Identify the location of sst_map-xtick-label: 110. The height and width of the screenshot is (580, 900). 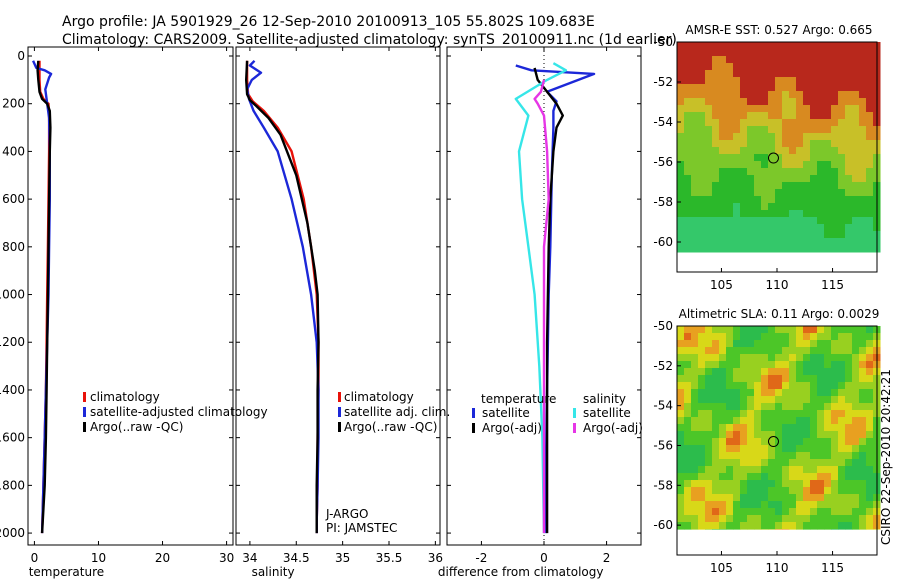
(777, 285).